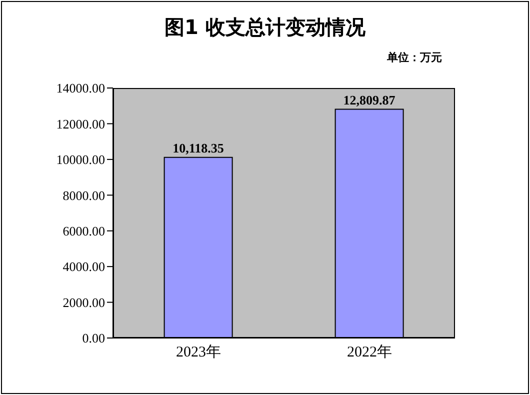  Describe the element at coordinates (414, 57) in the screenshot. I see `chart-subtitle: 单位：万元` at that location.